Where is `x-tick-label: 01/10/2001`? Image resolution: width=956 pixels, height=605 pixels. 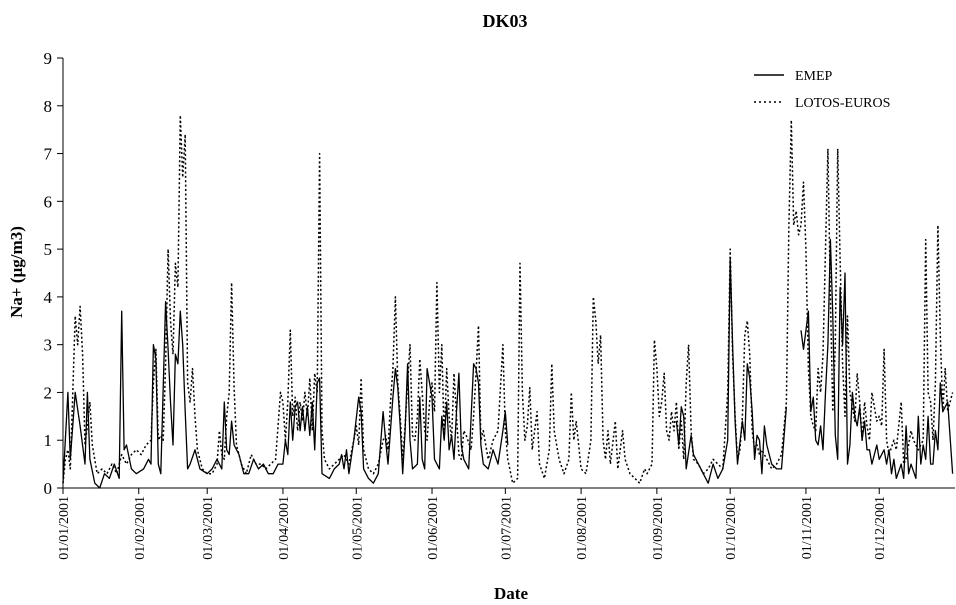 x-tick-label: 01/10/2001 is located at coordinates (731, 528).